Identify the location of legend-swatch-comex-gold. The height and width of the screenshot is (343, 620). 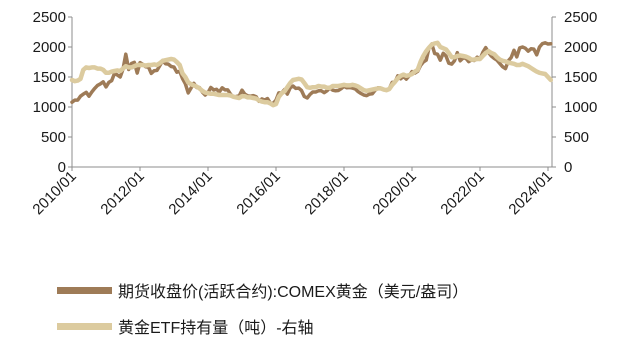
(84, 290).